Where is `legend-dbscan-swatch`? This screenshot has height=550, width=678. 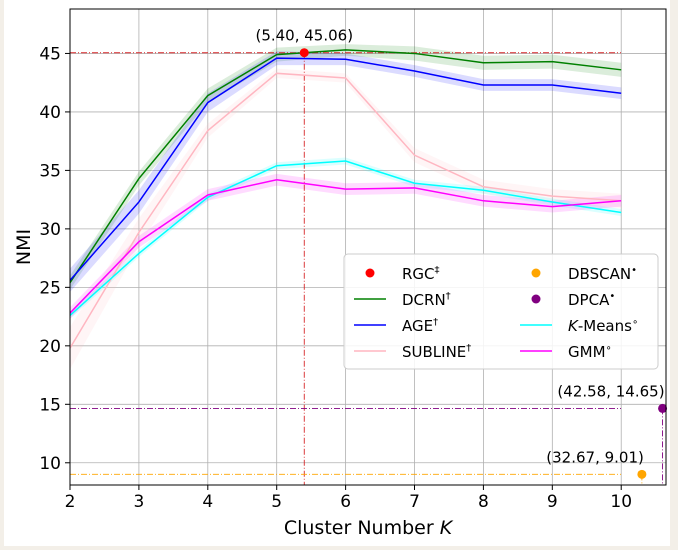 legend-dbscan-swatch is located at coordinates (536, 273).